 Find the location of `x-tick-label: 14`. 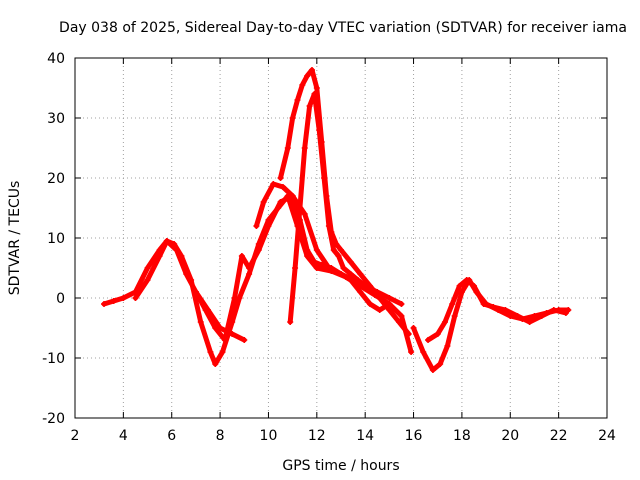

x-tick-label: 14 is located at coordinates (365, 436).